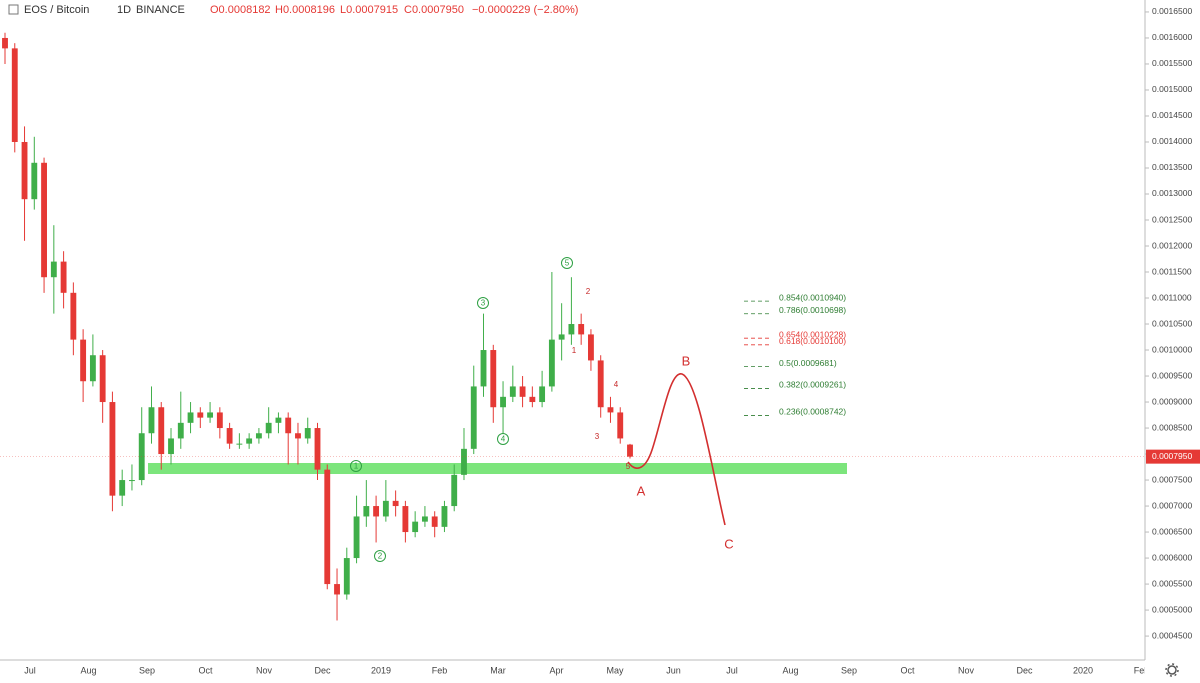 The width and height of the screenshot is (1200, 683). What do you see at coordinates (812, 341) in the screenshot?
I see `fib-label: 0.618(0.0010100)` at bounding box center [812, 341].